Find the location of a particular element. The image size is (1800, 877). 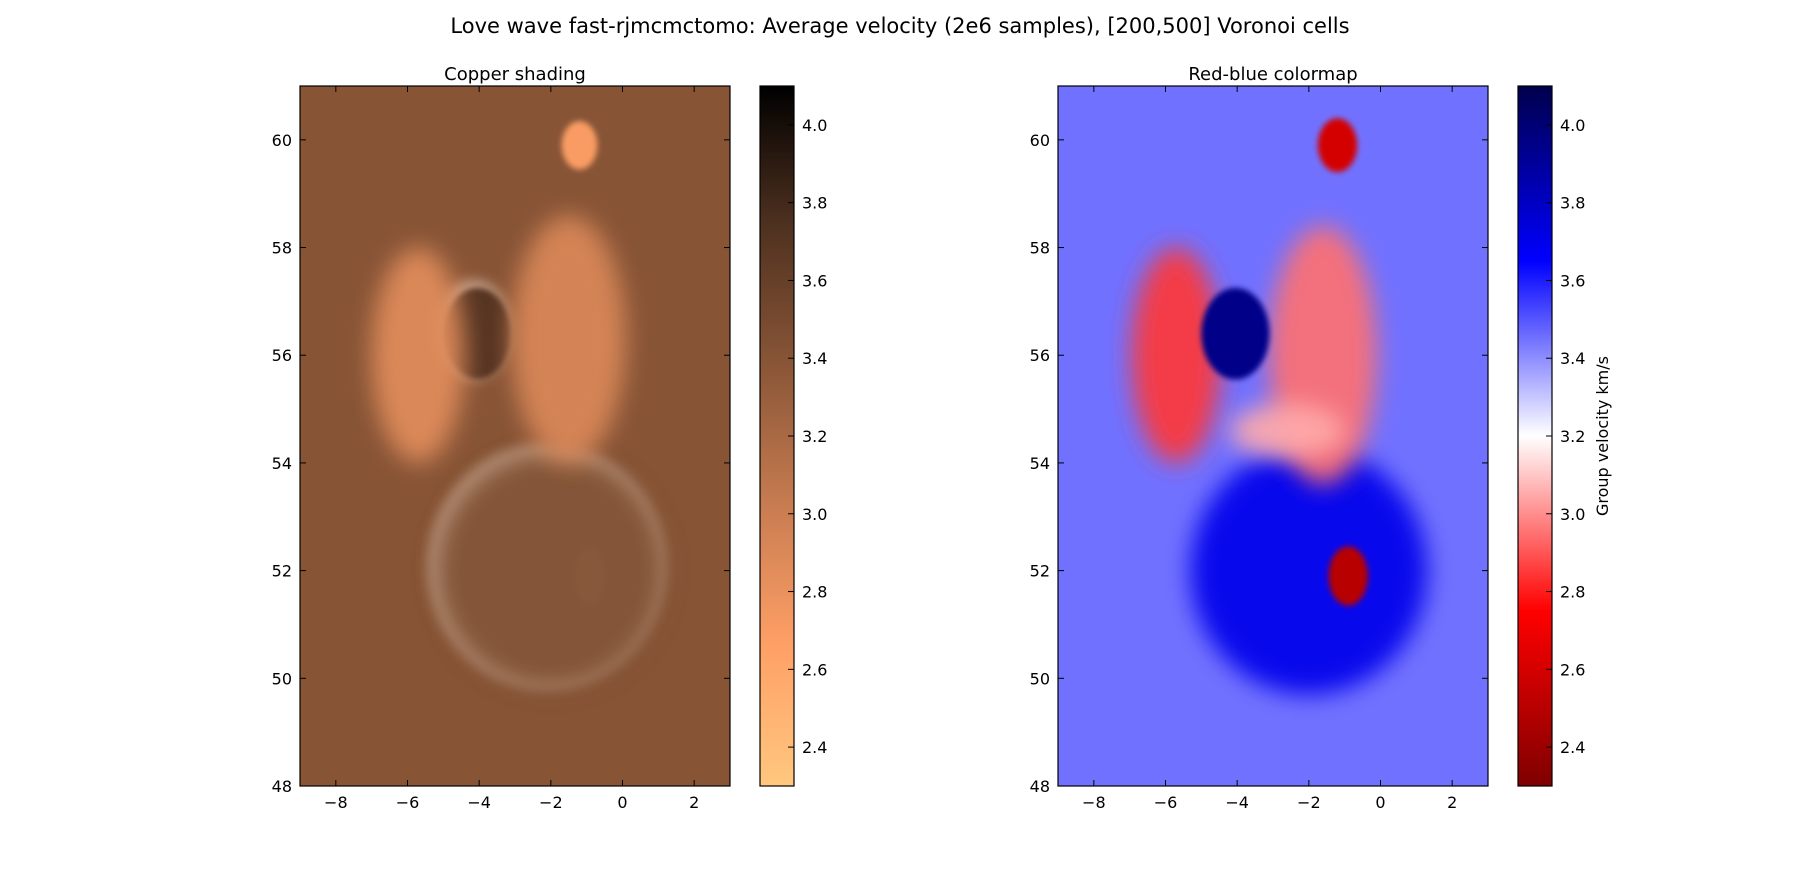

redblue-colorbar-tick-label: 4.0 is located at coordinates (1572, 125).